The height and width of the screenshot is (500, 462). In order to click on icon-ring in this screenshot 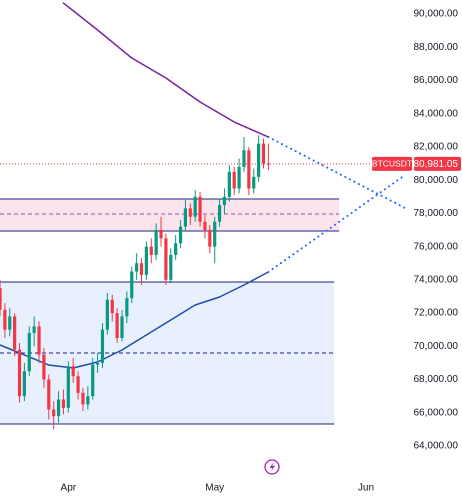, I will do `click(272, 467)`.